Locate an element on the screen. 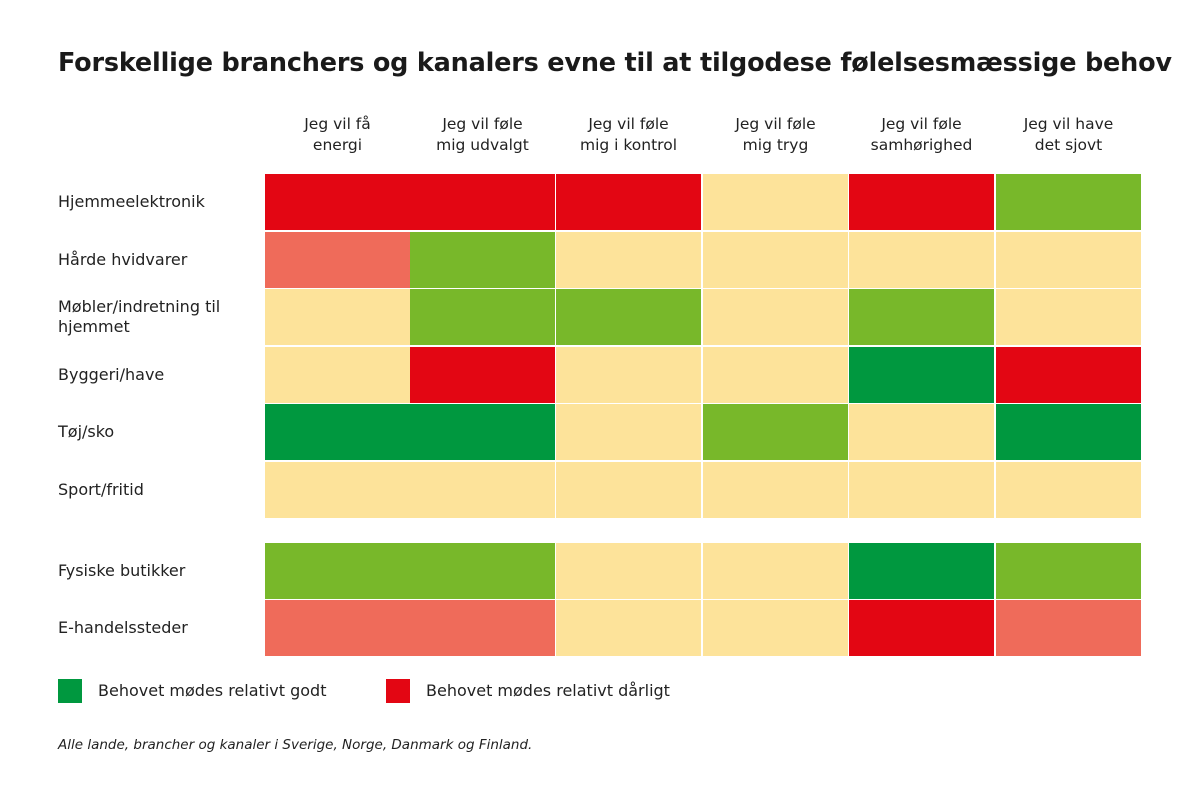  legend-swatch-bad is located at coordinates (398, 691).